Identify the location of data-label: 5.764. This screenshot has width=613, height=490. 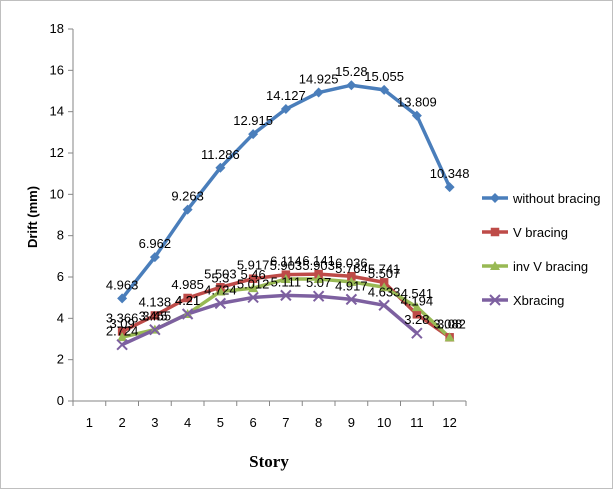
(351, 268).